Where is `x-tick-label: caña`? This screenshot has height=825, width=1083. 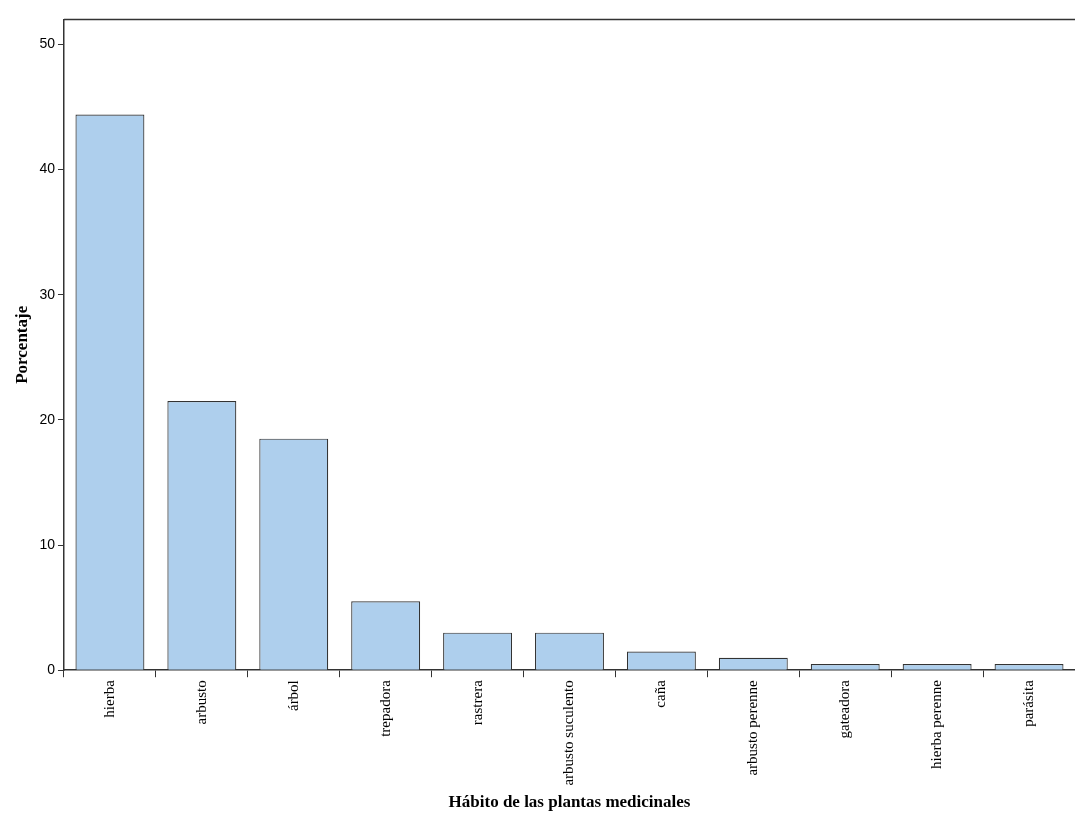
x-tick-label: caña is located at coordinates (660, 693).